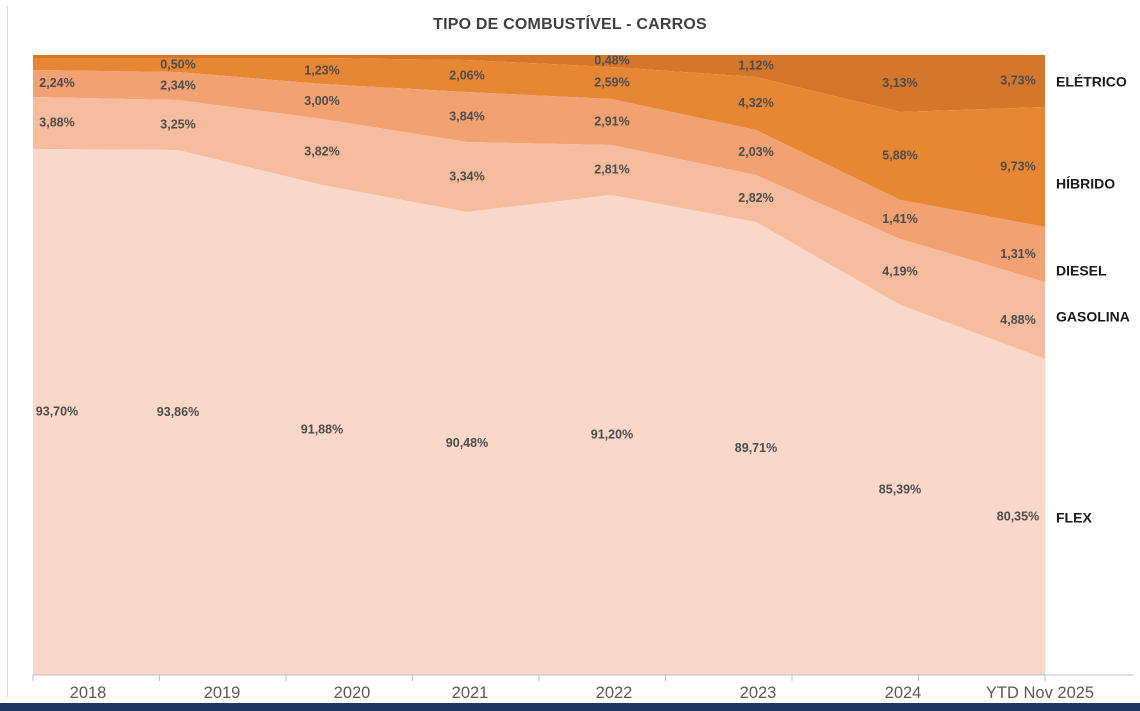  I want to click on value-label-flex: 80,35%, so click(1018, 516).